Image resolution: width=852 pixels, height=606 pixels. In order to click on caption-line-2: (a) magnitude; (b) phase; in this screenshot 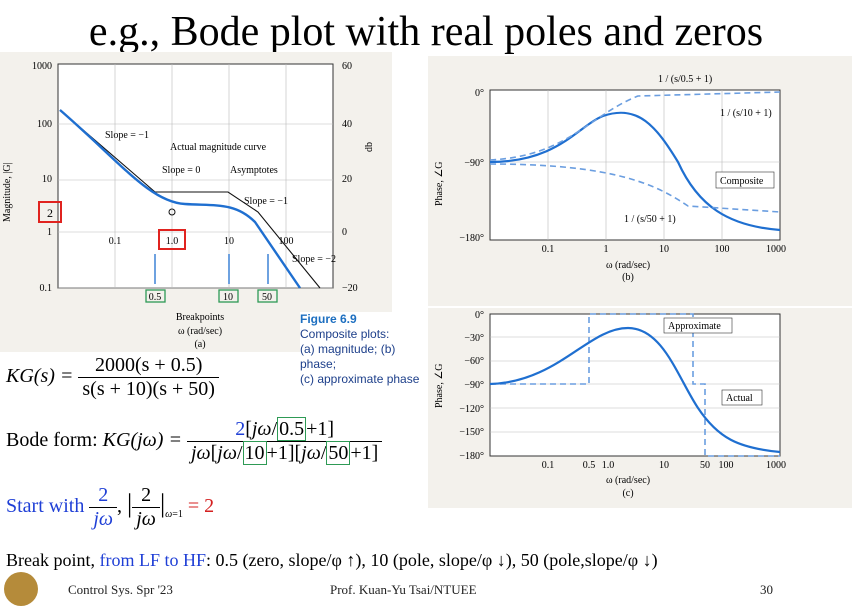, I will do `click(348, 356)`.